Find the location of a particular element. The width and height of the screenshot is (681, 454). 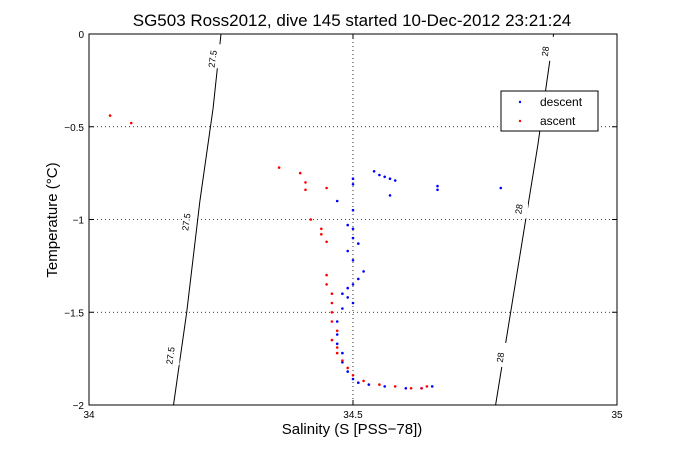

legend-marker-descent is located at coordinates (520, 102).